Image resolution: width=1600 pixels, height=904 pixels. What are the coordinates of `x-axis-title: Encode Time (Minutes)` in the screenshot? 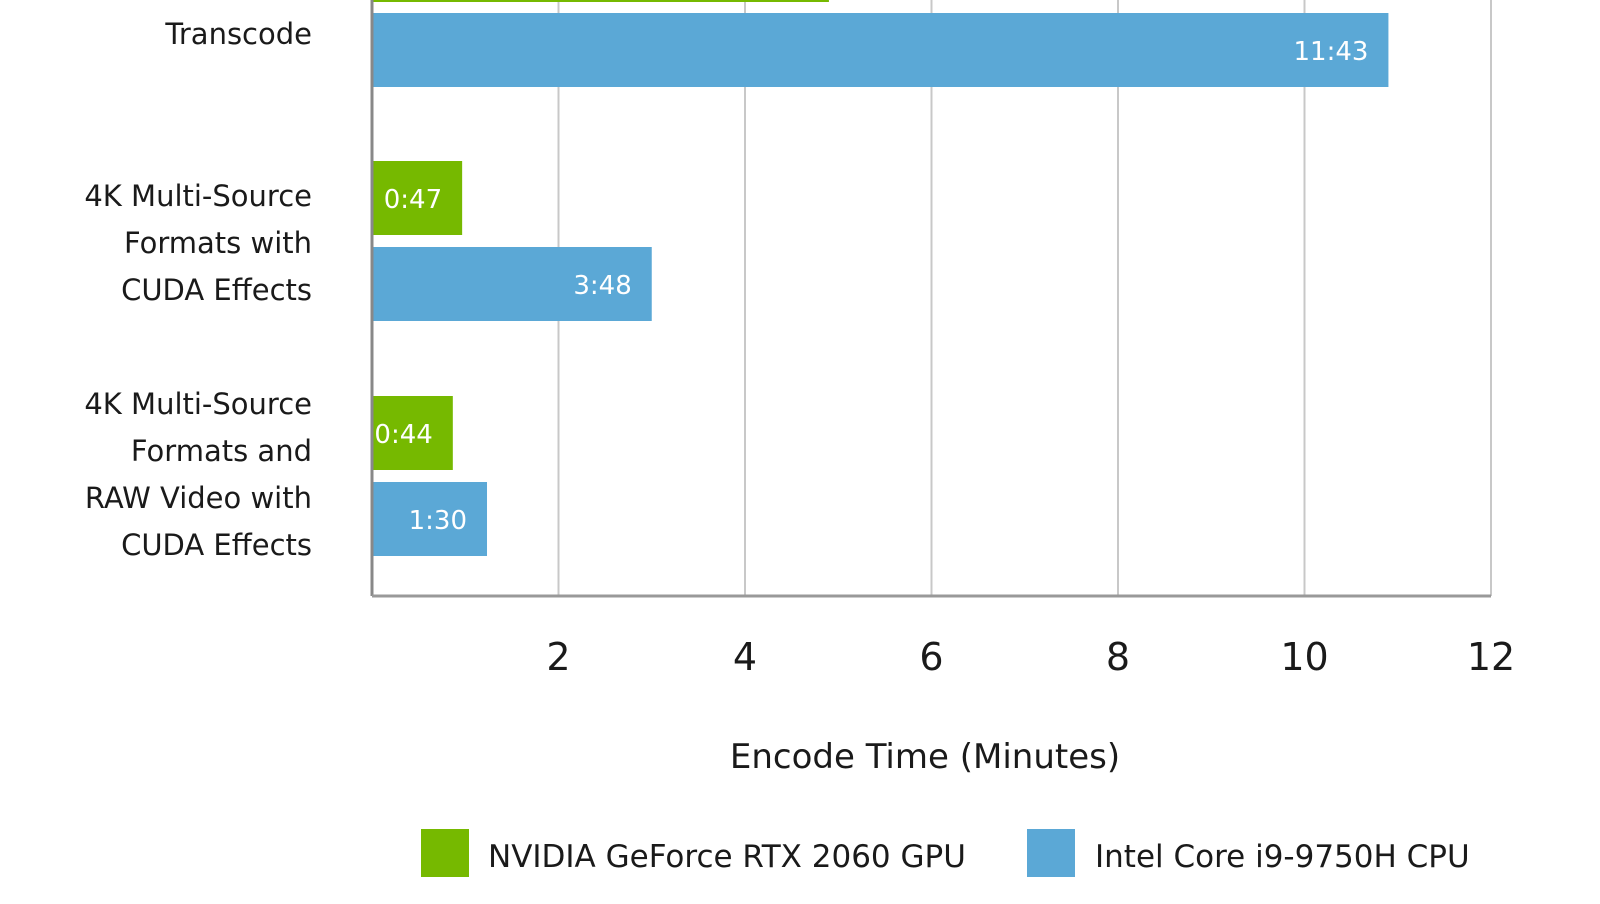 It's located at (925, 757).